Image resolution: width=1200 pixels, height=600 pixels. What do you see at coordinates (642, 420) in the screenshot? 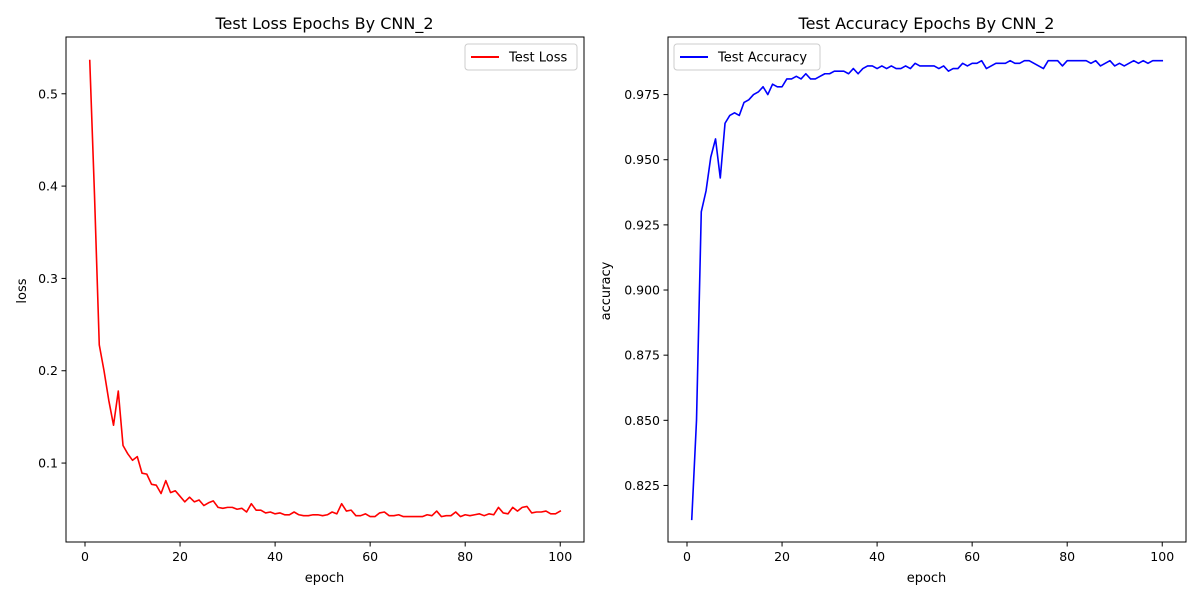
I see `y-tick-label: 0.850` at bounding box center [642, 420].